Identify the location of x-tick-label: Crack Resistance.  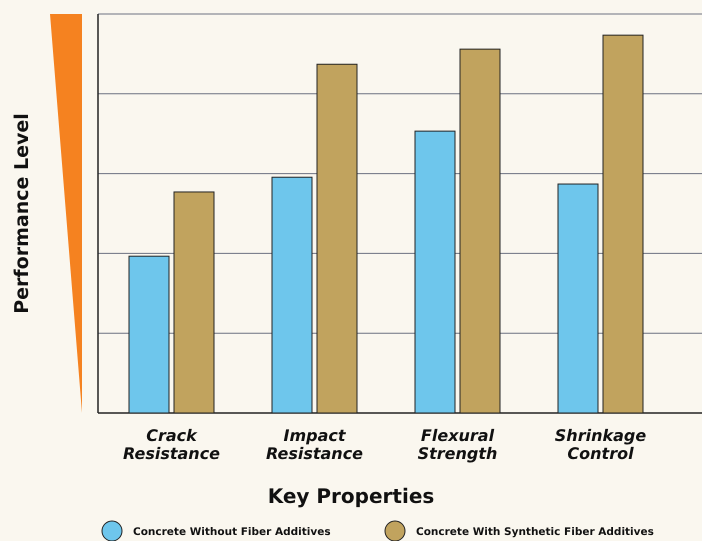
(171, 444).